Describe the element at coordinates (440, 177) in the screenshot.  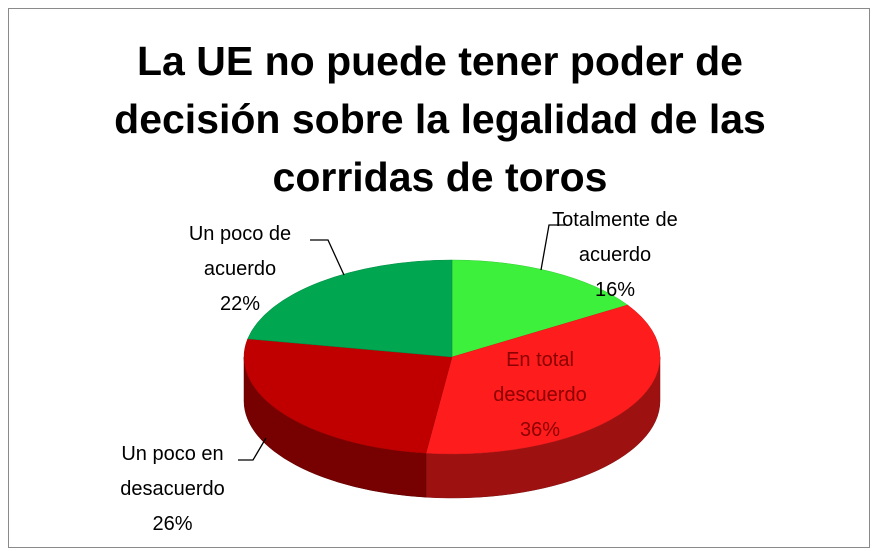
I see `chart-title: corridas de toros` at that location.